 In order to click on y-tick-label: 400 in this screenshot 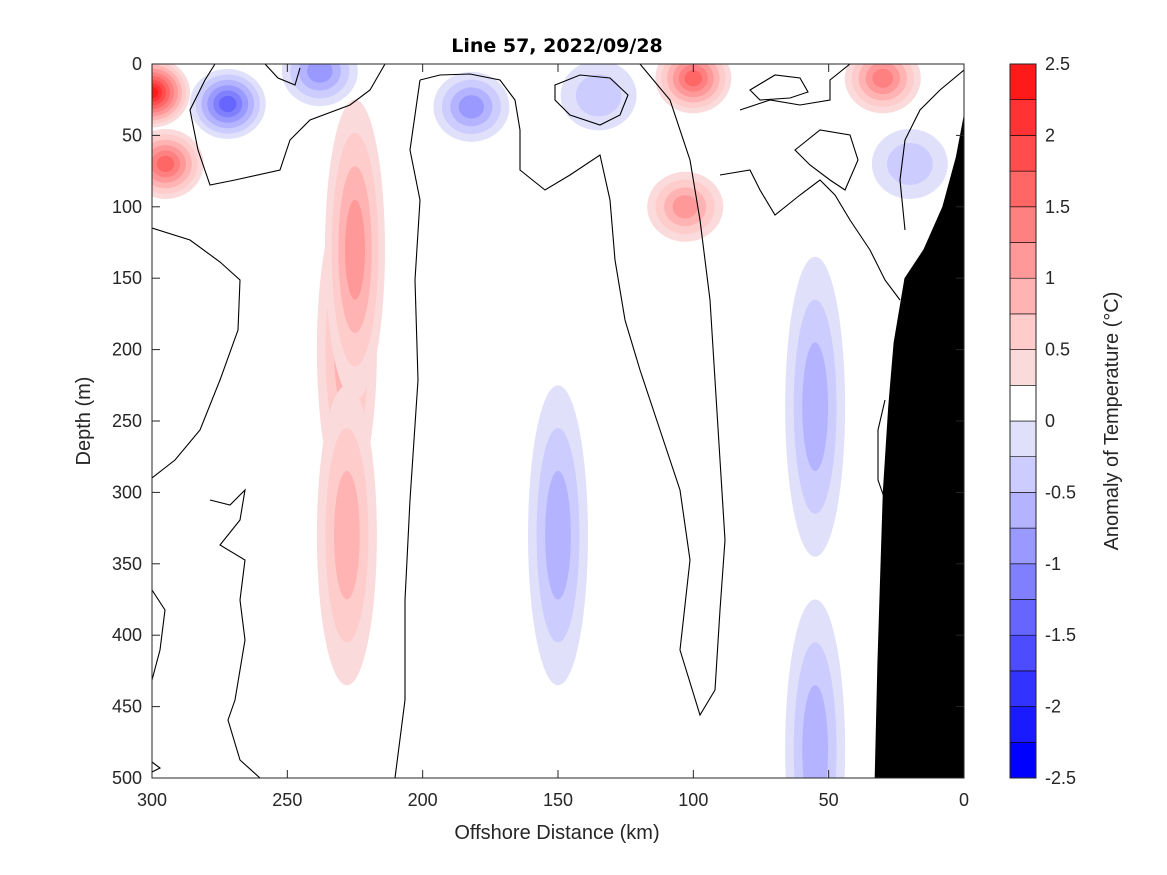, I will do `click(127, 635)`.